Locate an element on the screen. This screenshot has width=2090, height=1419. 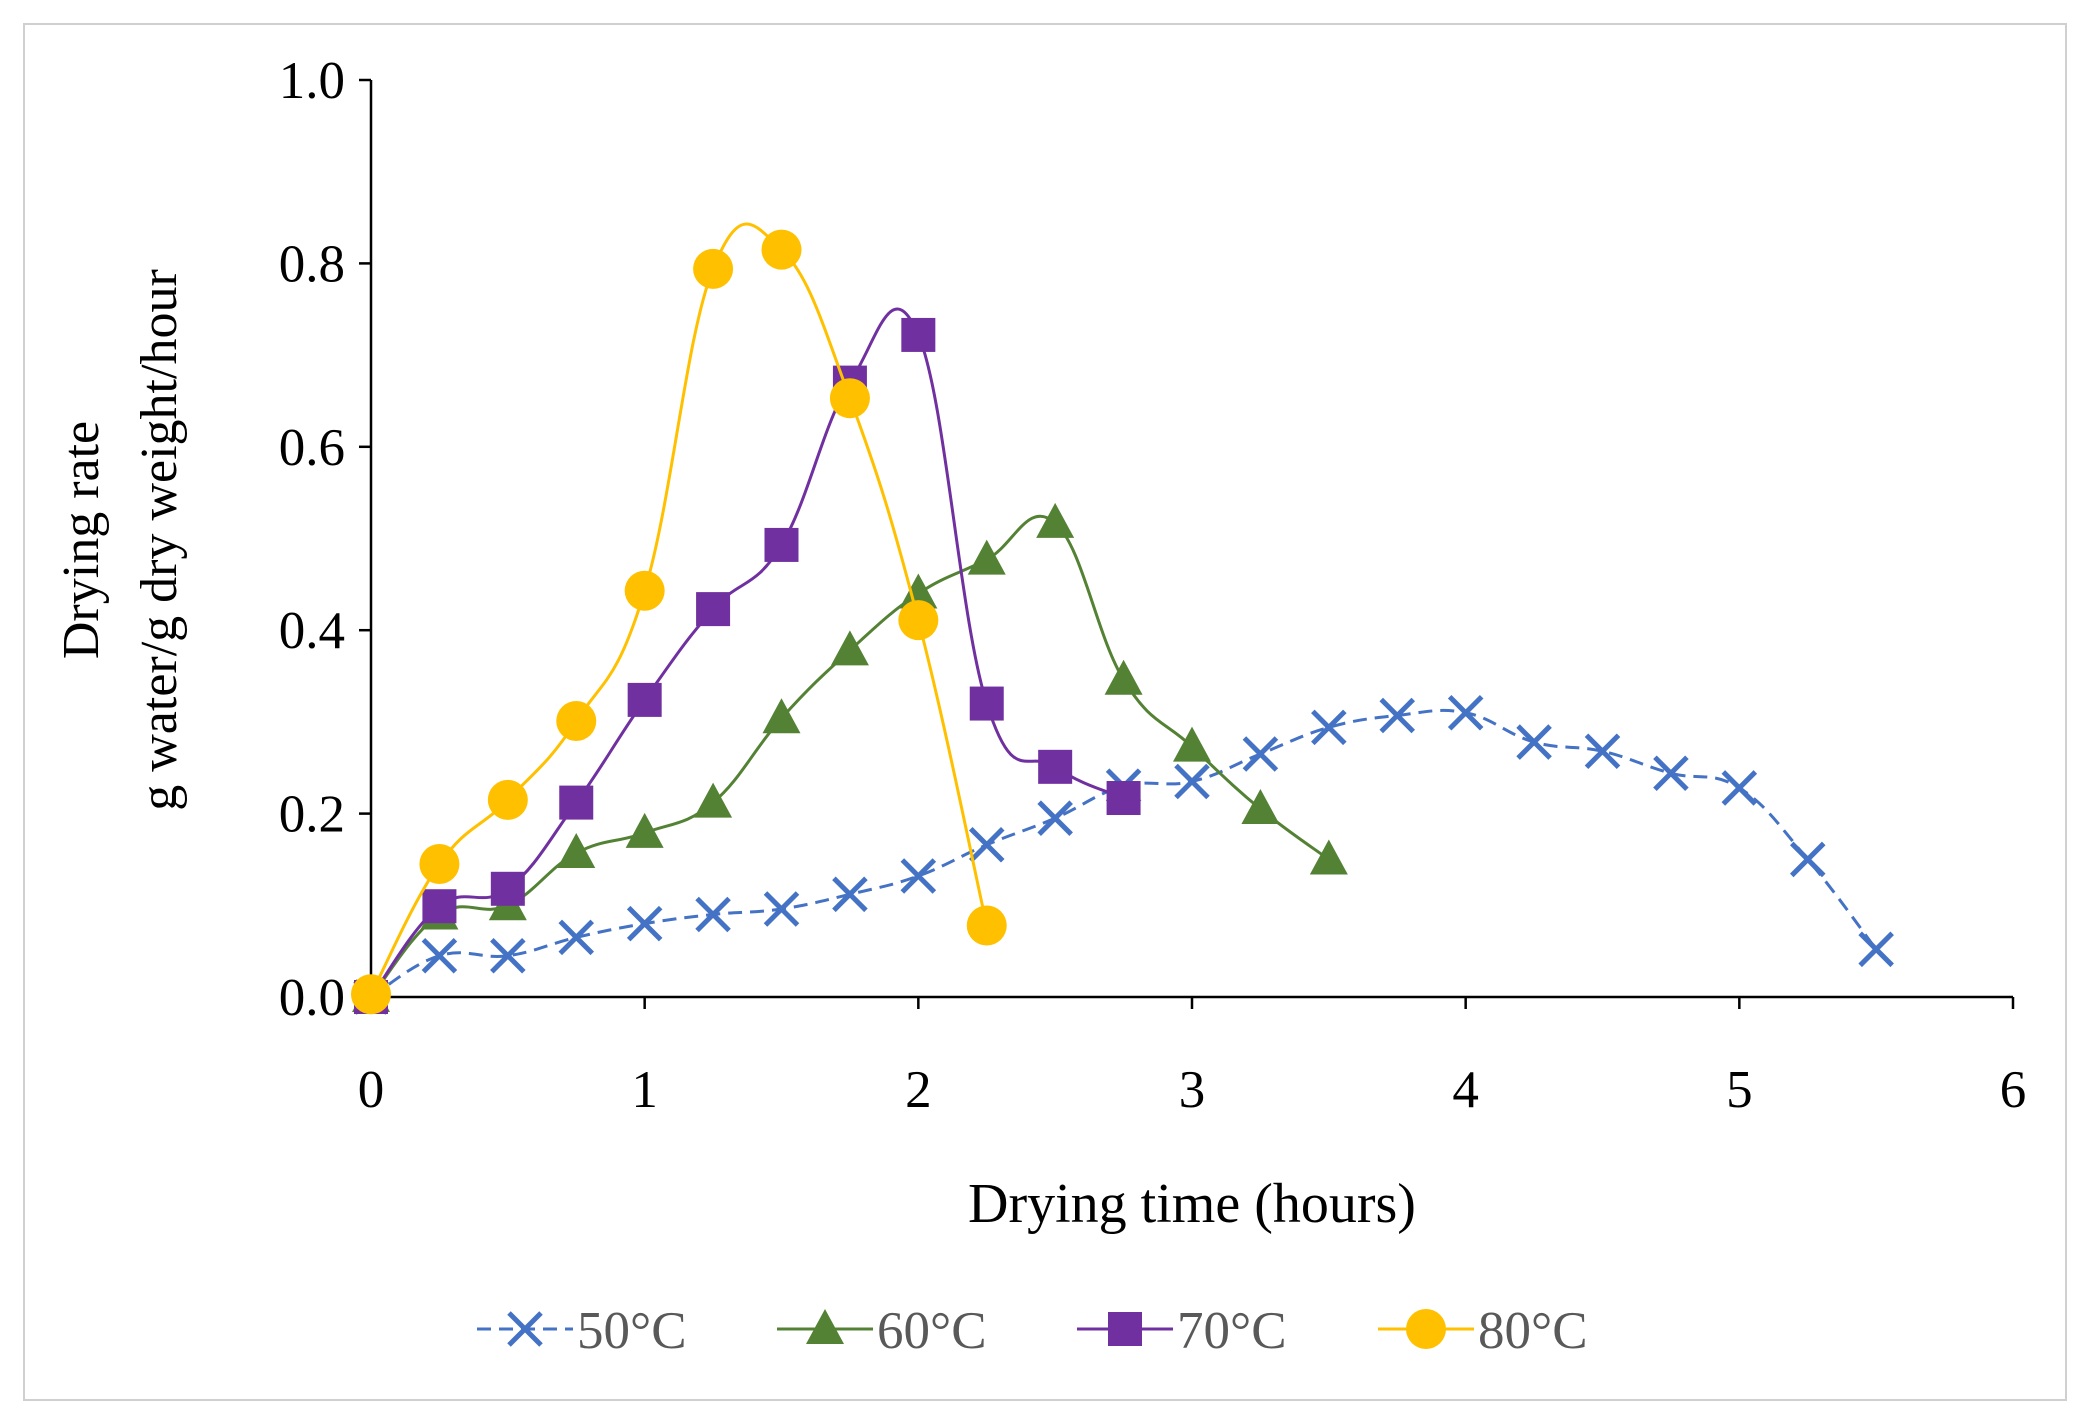
legend-item: 80°C is located at coordinates (1483, 1331).